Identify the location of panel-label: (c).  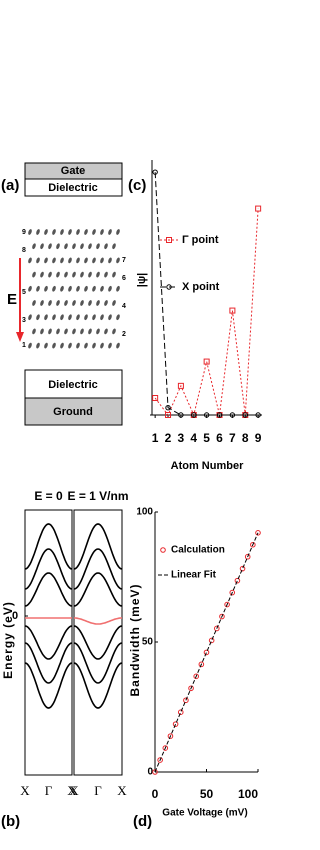
(137, 185).